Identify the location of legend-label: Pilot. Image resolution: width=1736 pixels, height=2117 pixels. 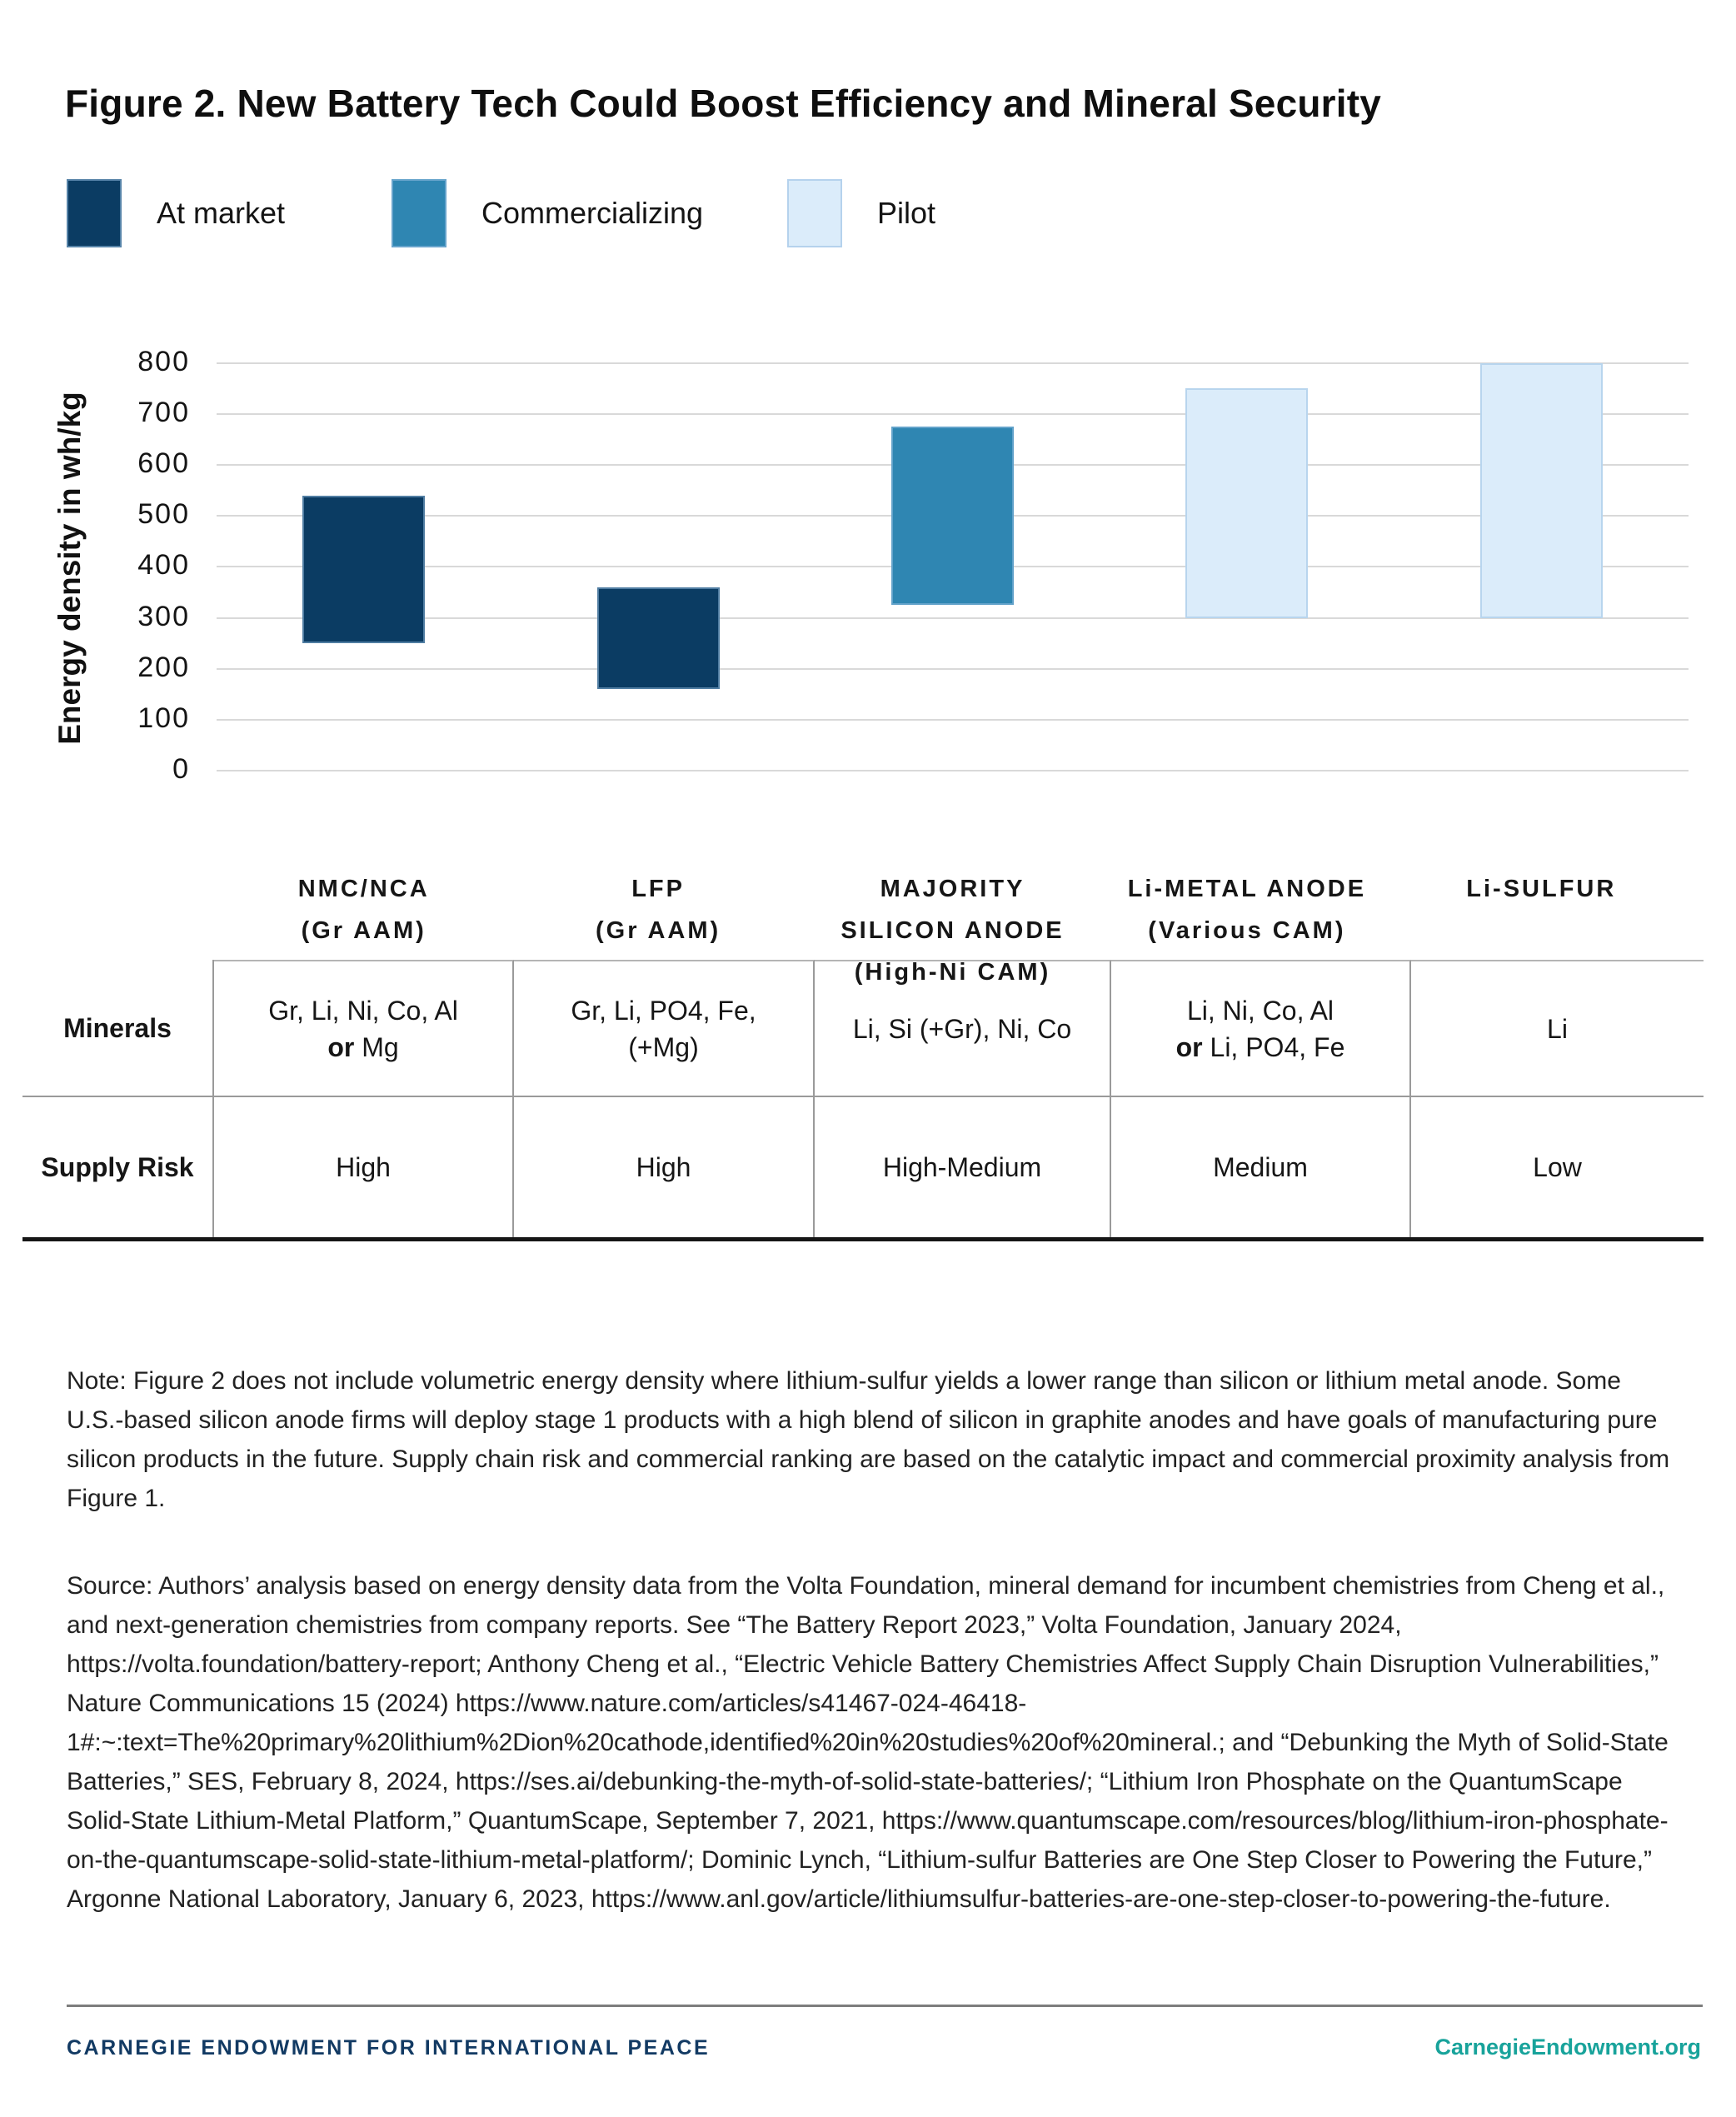
(906, 213).